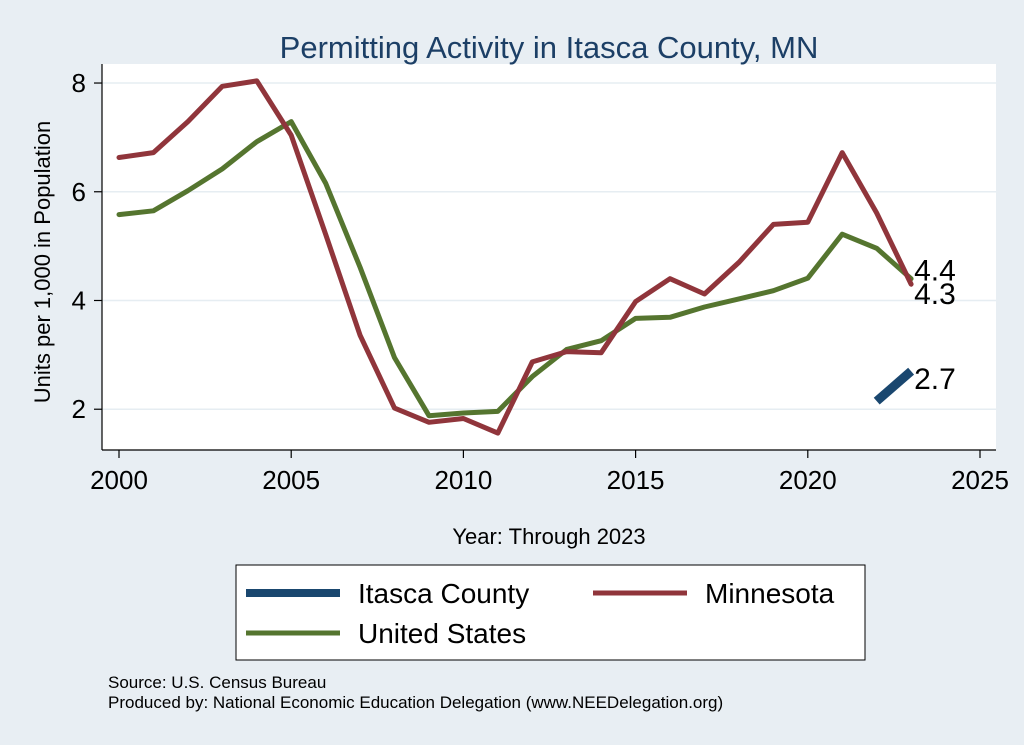 The image size is (1024, 745). I want to click on chart-title: Permitting Activity in Itasca County, MN, so click(549, 47).